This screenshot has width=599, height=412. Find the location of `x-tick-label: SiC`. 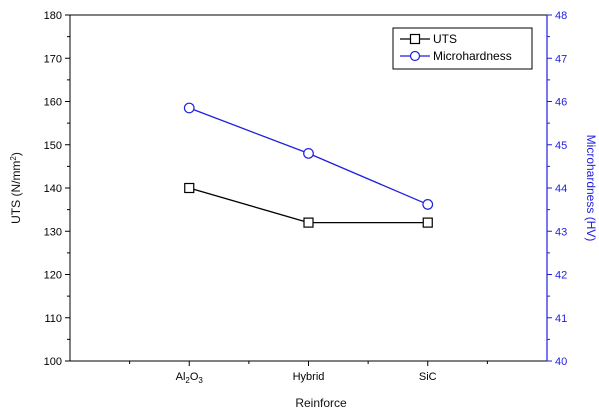

x-tick-label: SiC is located at coordinates (428, 377).